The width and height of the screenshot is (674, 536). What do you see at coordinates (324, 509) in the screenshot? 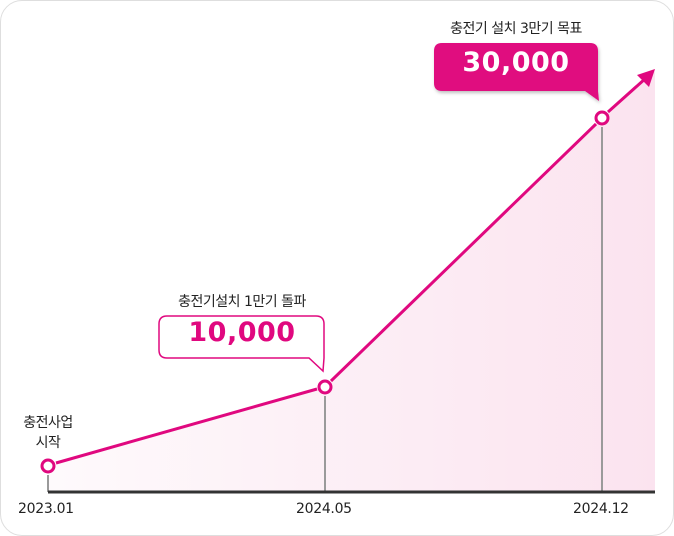
I see `x-tick-2024-05: 2024.05` at bounding box center [324, 509].